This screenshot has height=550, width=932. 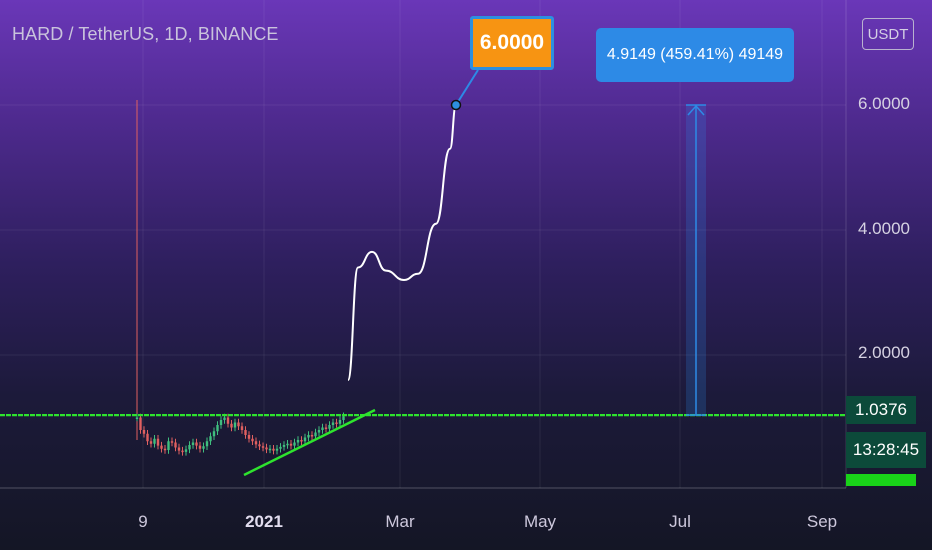 I want to click on price-range-measure-label: 4.9149 (459.41%) 49149, so click(x=695, y=55).